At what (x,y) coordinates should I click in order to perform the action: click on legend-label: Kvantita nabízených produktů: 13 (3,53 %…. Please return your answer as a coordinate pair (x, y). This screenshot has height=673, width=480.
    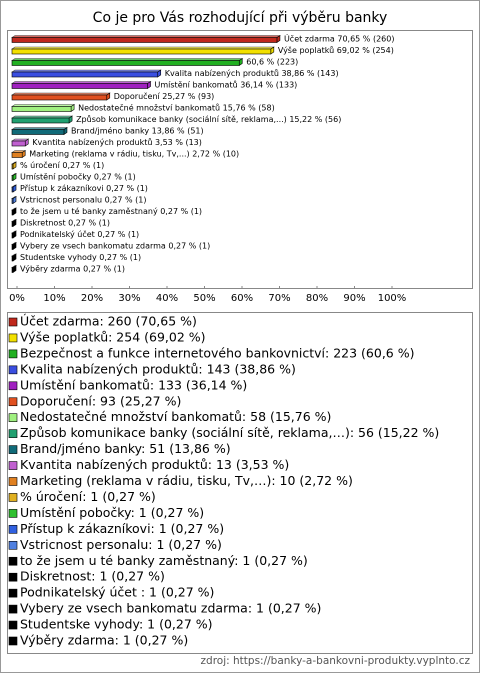
    Looking at the image, I should click on (154, 464).